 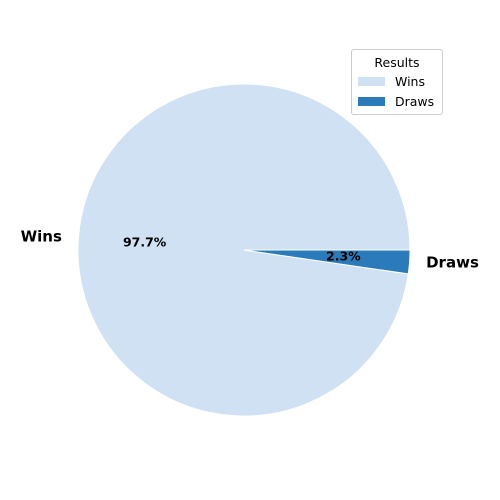 What do you see at coordinates (415, 101) in the screenshot?
I see `legend-label-draws: Draws` at bounding box center [415, 101].